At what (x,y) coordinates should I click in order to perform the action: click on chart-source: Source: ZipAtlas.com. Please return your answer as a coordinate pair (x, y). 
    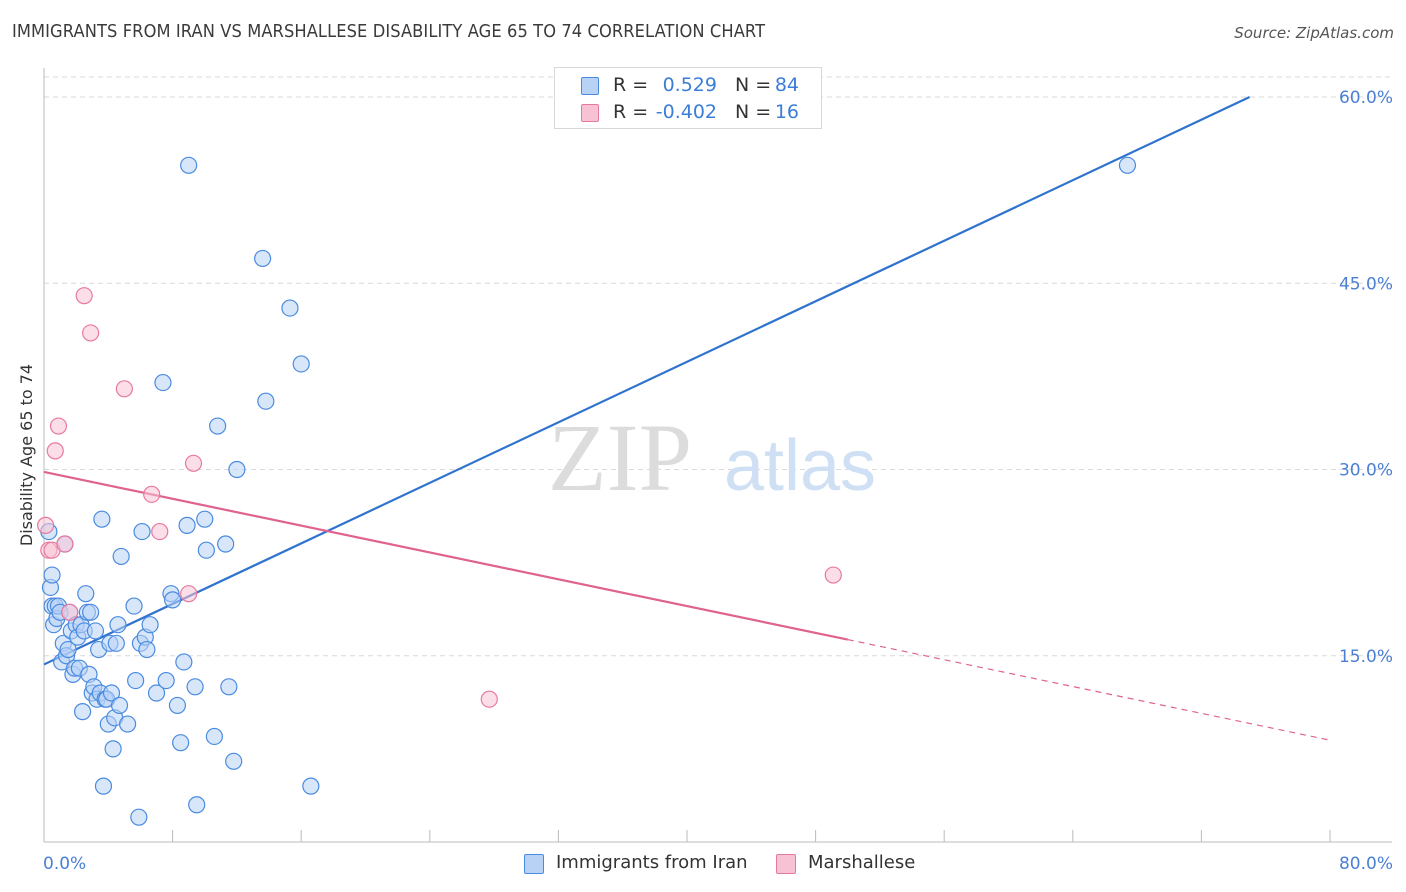
    Looking at the image, I should click on (1314, 33).